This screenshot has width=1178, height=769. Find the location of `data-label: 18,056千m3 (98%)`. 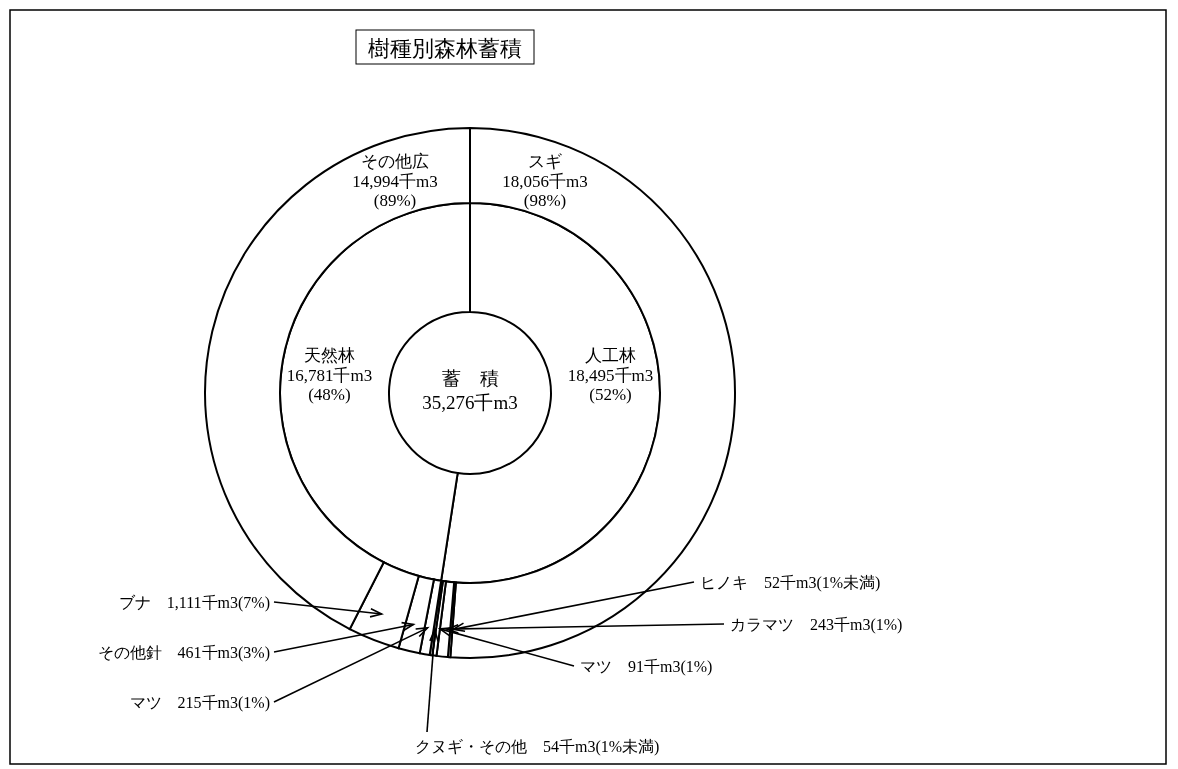

data-label: 18,056千m3 (98%) is located at coordinates (545, 191).